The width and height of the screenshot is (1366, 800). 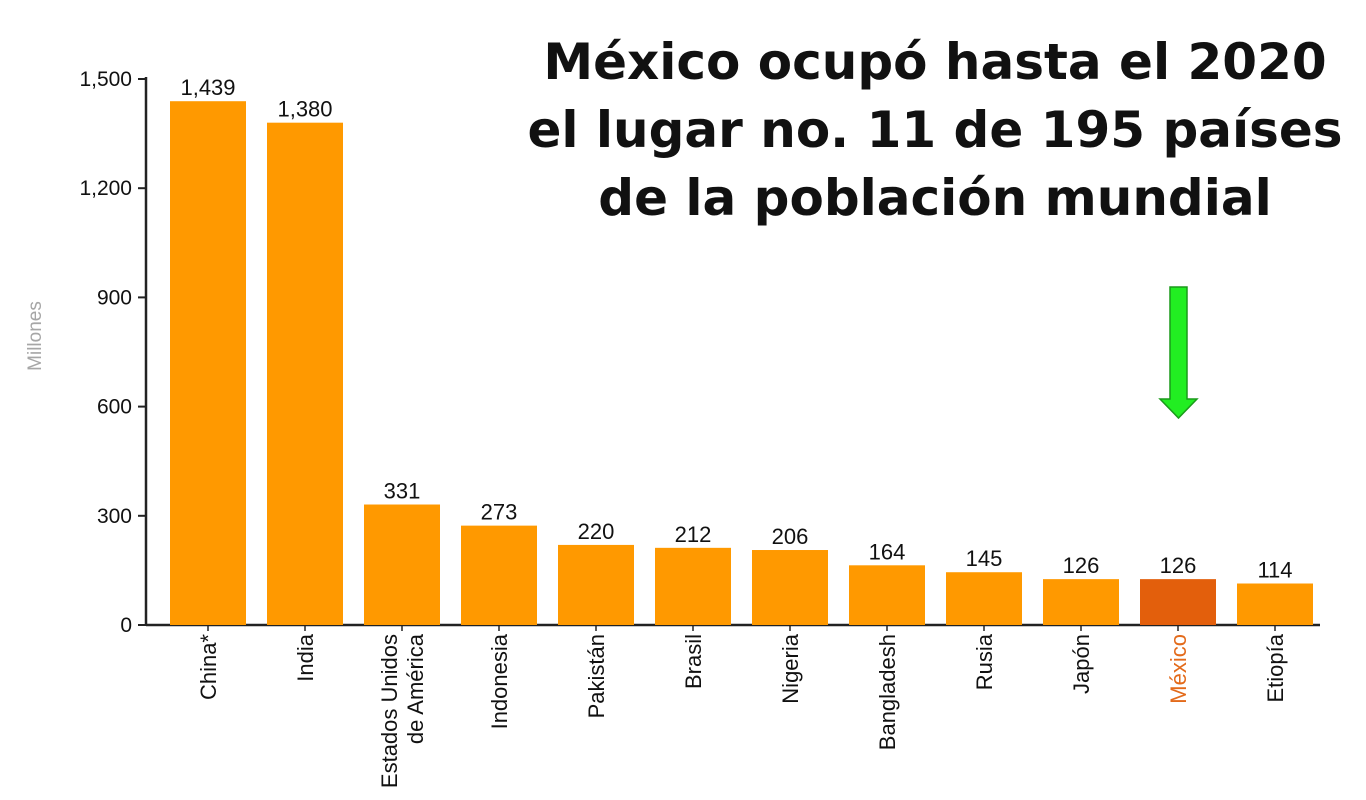 I want to click on bar-value-label: 273, so click(x=499, y=512).